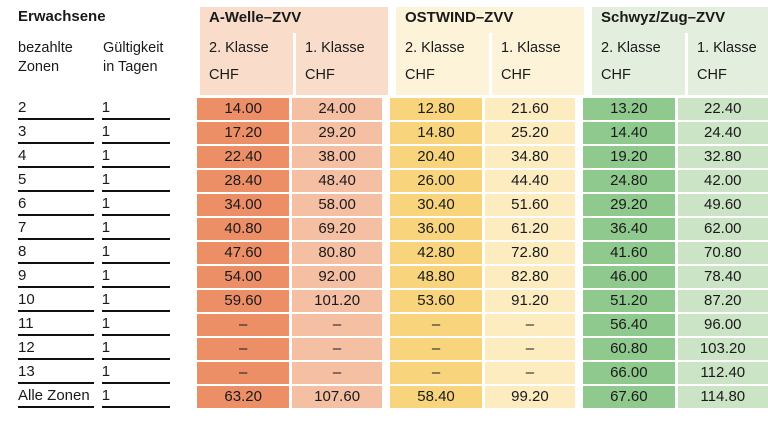 This screenshot has width=768, height=443. Describe the element at coordinates (337, 229) in the screenshot. I see `price-cell-a-welle-class1: 69.20` at that location.